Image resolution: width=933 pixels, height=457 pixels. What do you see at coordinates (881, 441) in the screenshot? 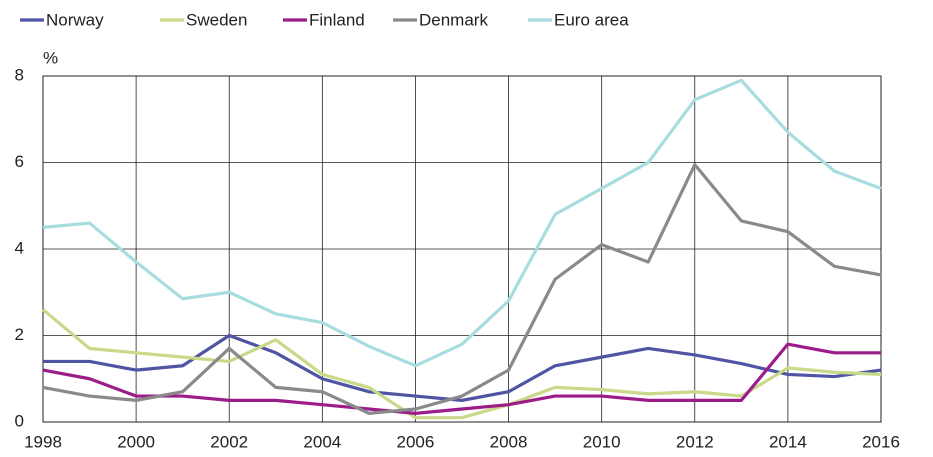
I see `x-tick-label: 2016` at bounding box center [881, 441].